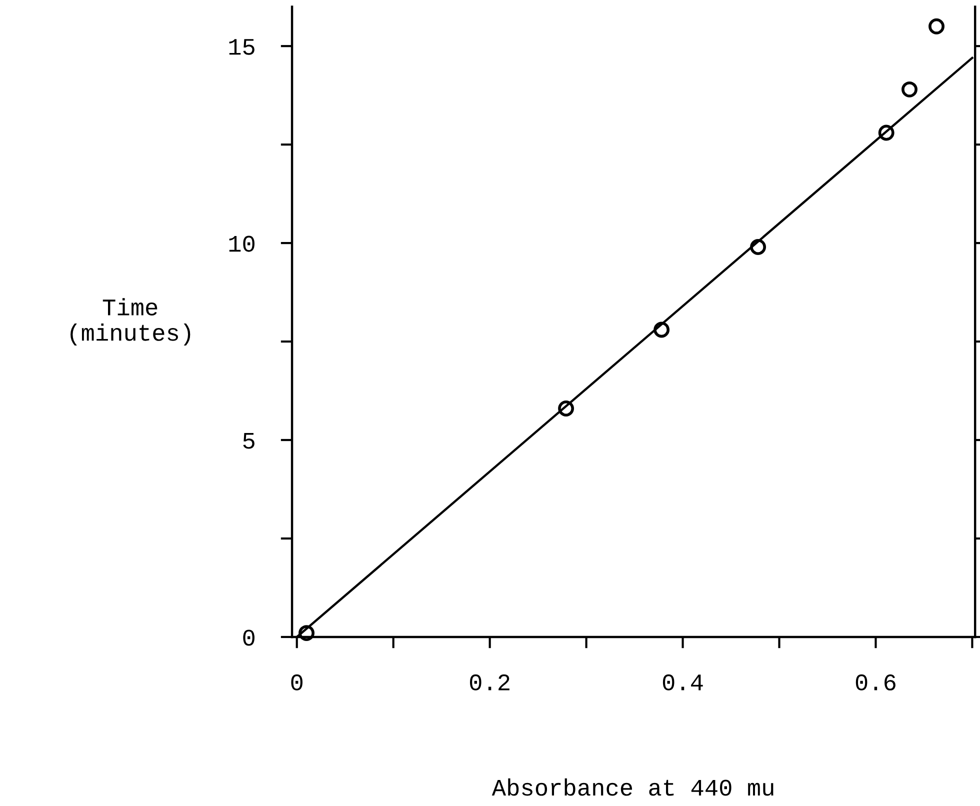 This screenshot has width=980, height=806. I want to click on y-axis-title: Time (minutes), so click(130, 322).